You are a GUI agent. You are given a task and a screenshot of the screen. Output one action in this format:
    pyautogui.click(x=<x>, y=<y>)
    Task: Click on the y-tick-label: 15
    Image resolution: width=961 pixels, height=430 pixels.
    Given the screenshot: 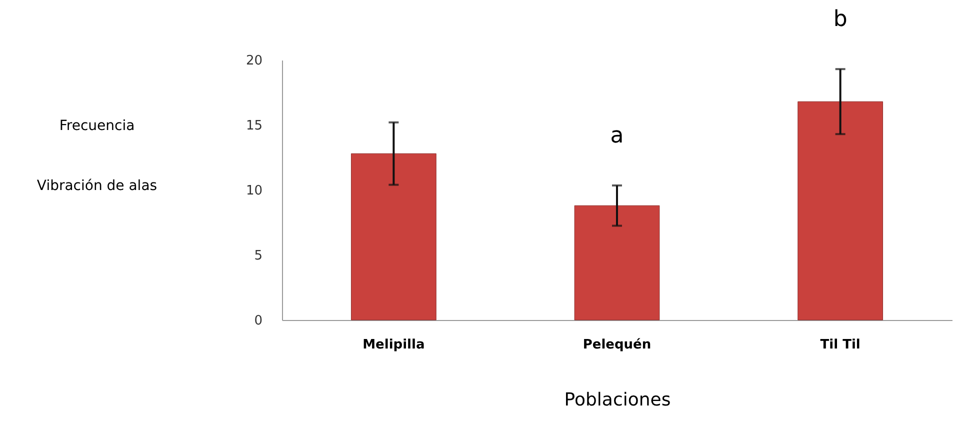 What is the action you would take?
    pyautogui.click(x=254, y=126)
    